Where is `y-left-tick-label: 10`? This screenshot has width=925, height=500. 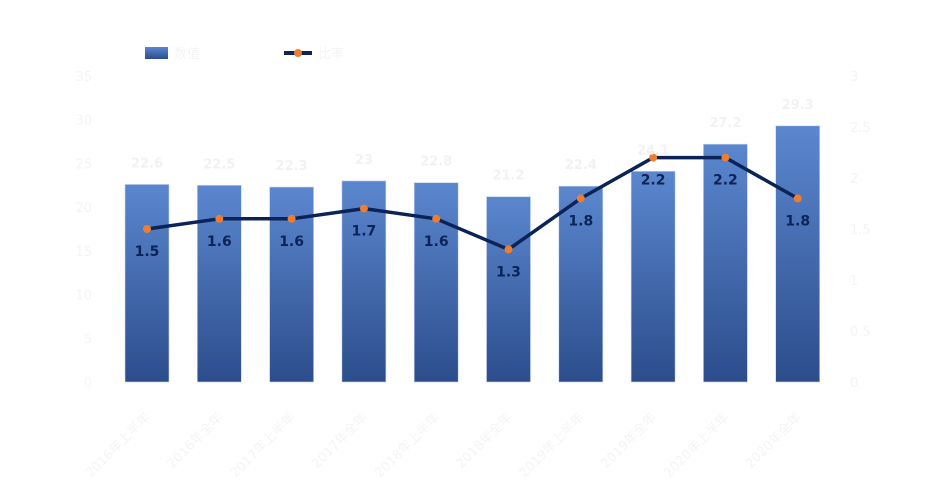 y-left-tick-label: 10 is located at coordinates (83, 296).